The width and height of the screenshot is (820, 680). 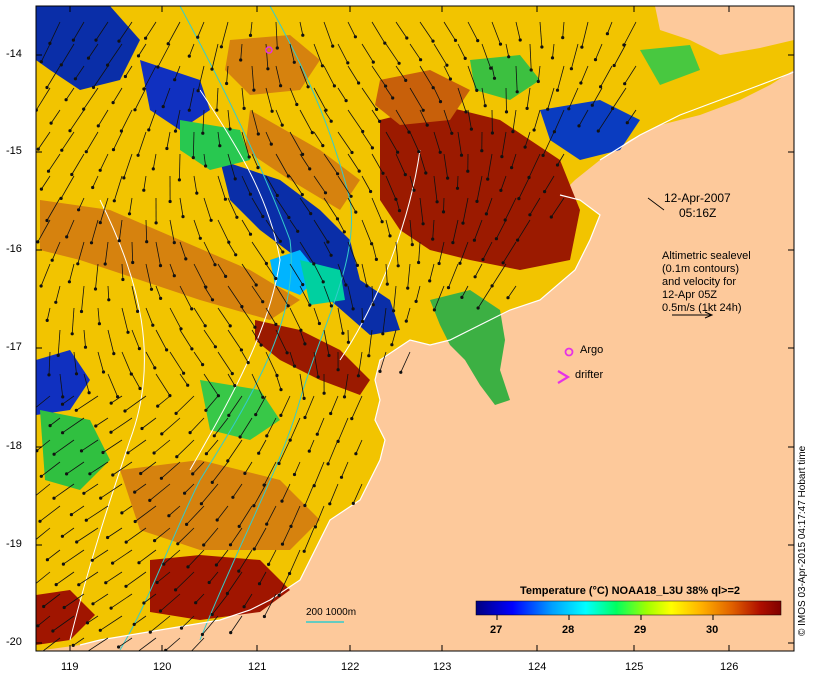 What do you see at coordinates (634, 667) in the screenshot?
I see `x-tick-label: 125` at bounding box center [634, 667].